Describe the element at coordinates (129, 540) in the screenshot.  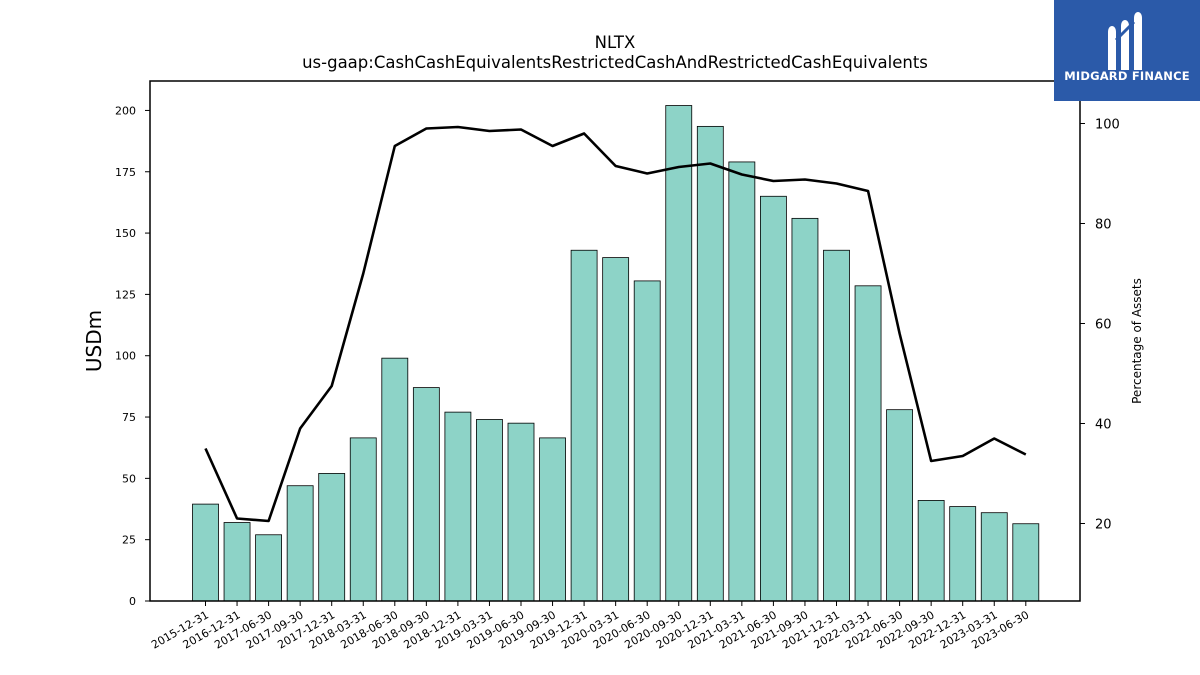
I see `y-tick-label: 25` at that location.